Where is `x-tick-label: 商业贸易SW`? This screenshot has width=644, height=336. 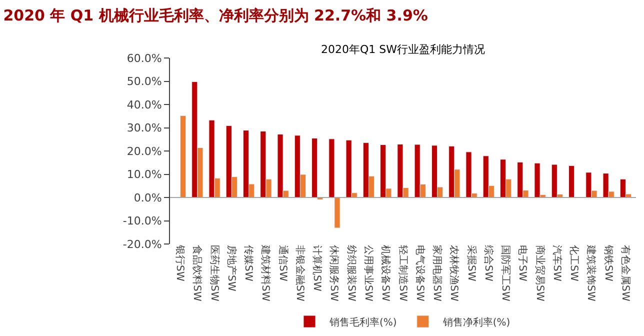
x-tick-label: 商业贸易SW is located at coordinates (540, 273).